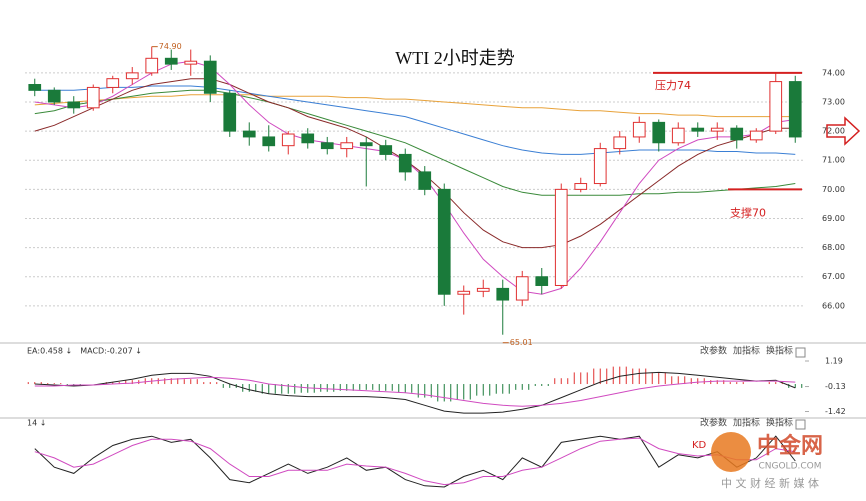 The image size is (866, 501). I want to click on y-tick-label: 70.00, so click(833, 189).